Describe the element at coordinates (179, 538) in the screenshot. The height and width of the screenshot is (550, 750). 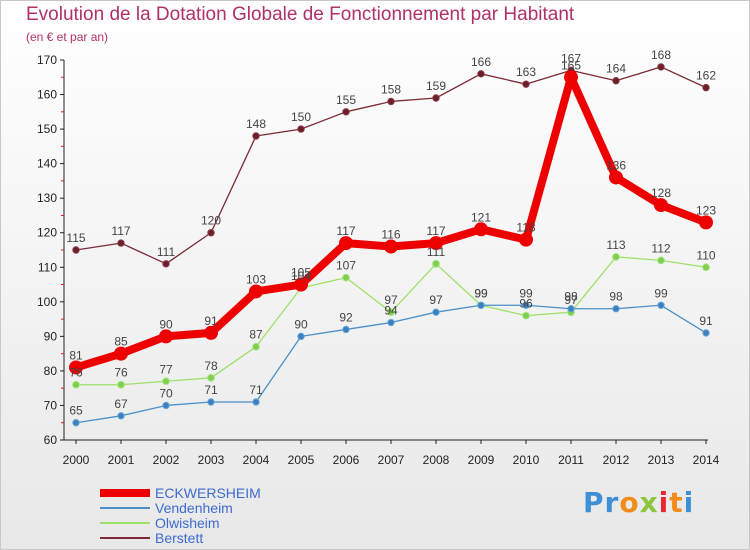
I see `legend-label: Berstett` at that location.